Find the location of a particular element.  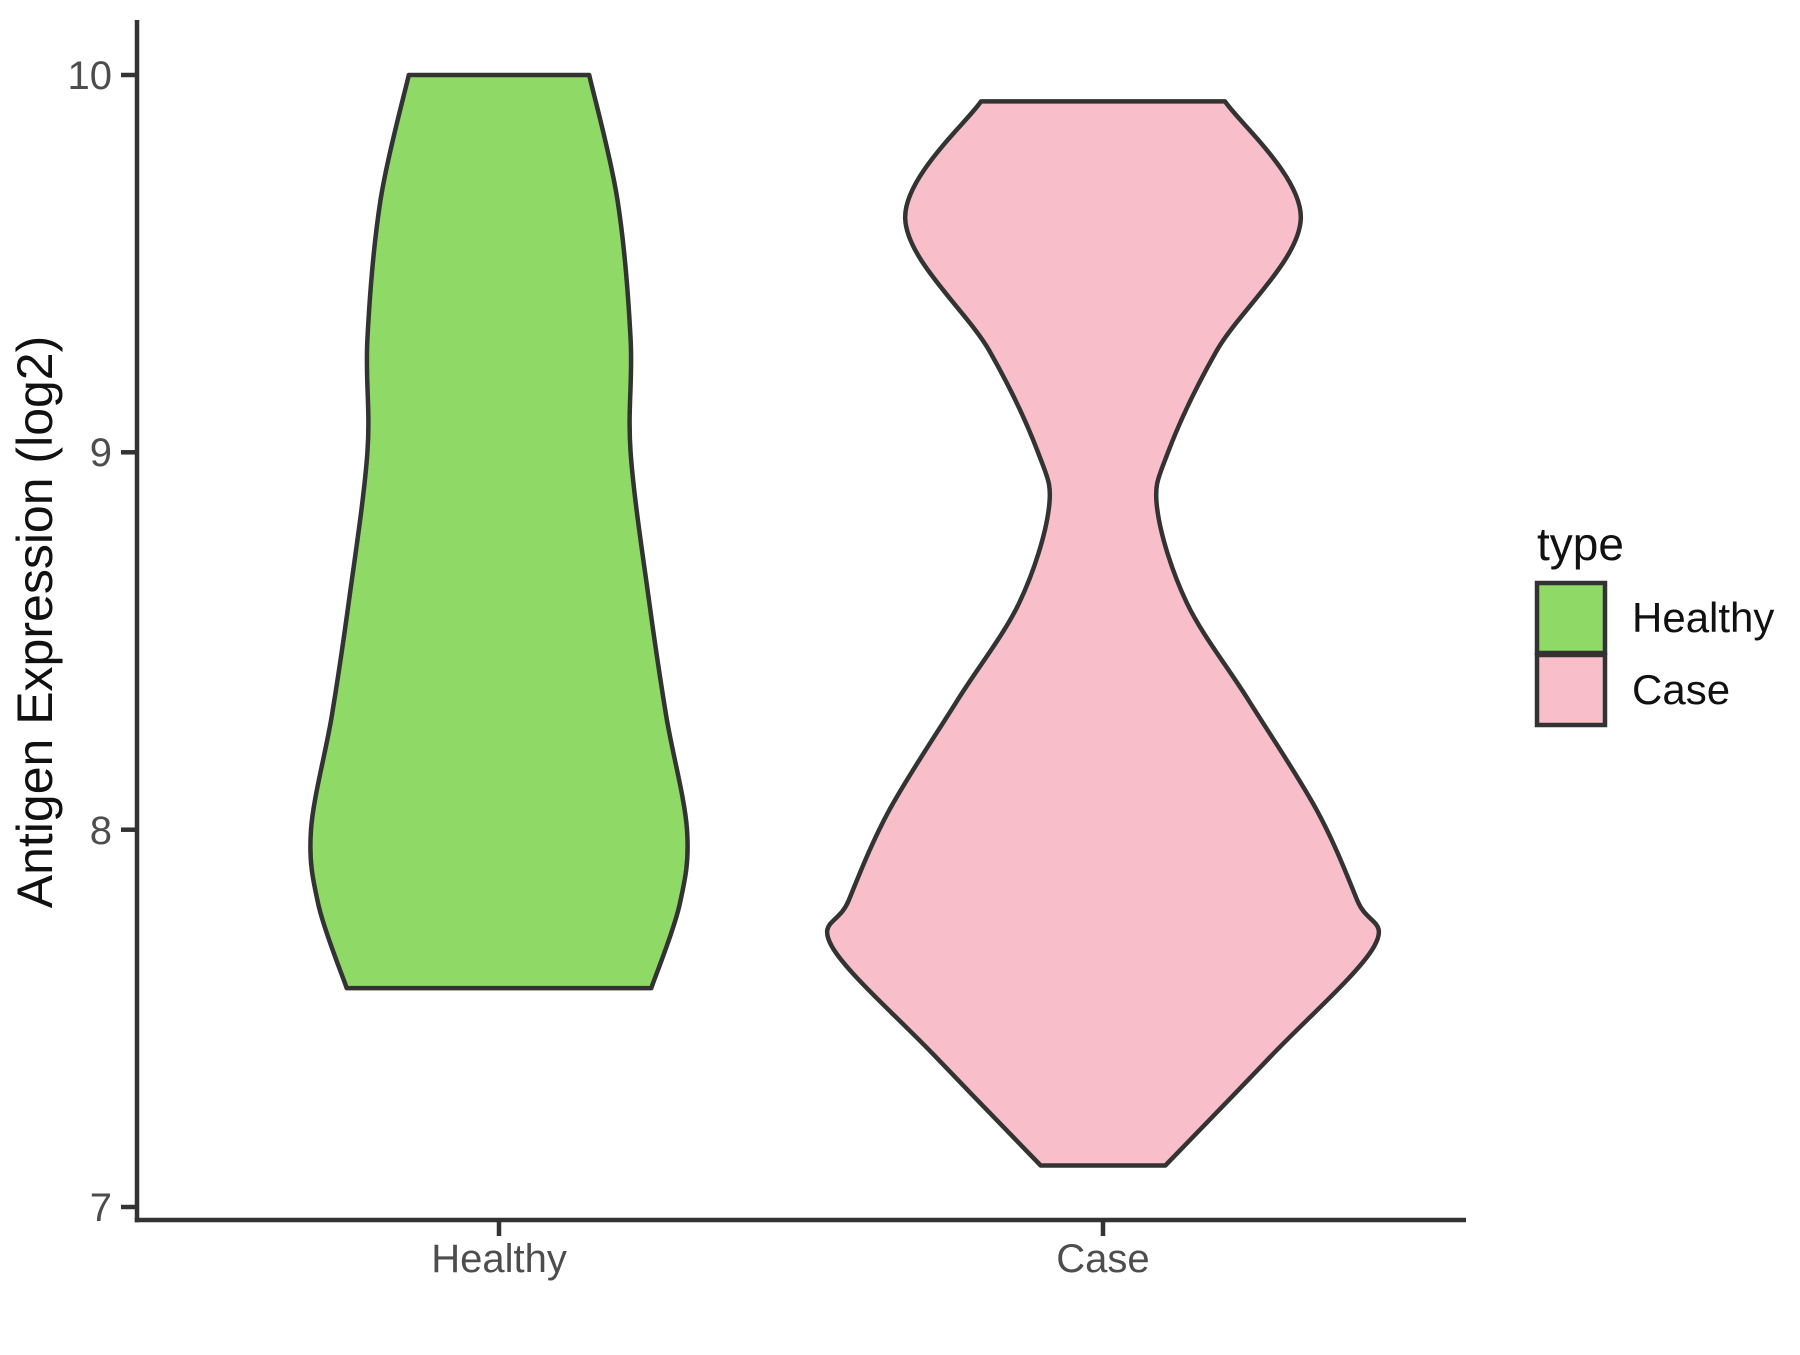

x-tick-label-healthy: Healthy is located at coordinates (499, 1259).